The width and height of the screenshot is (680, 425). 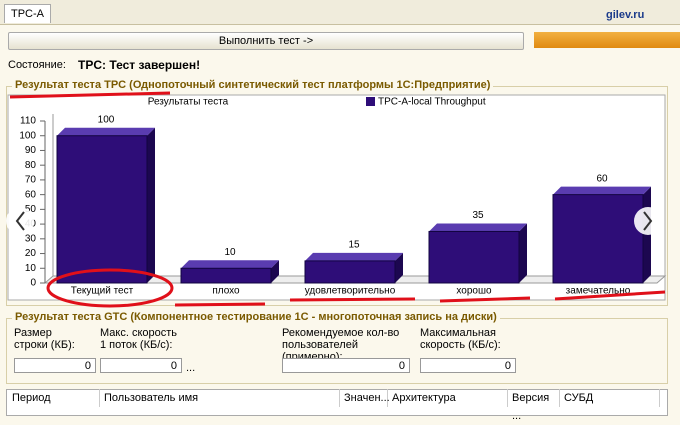 What do you see at coordinates (226, 291) in the screenshot?
I see `x-tick-label: плохо` at bounding box center [226, 291].